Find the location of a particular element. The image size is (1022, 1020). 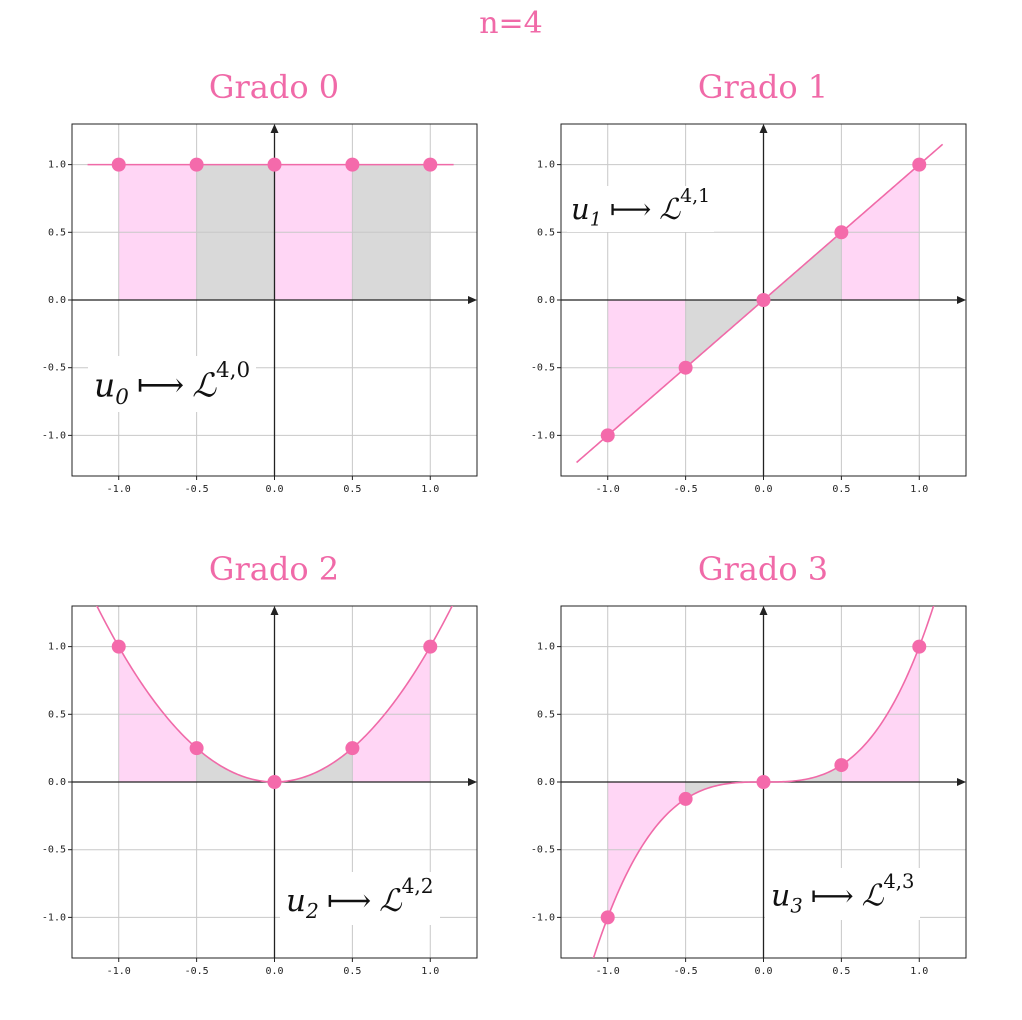

area-fills is located at coordinates (763, 782).